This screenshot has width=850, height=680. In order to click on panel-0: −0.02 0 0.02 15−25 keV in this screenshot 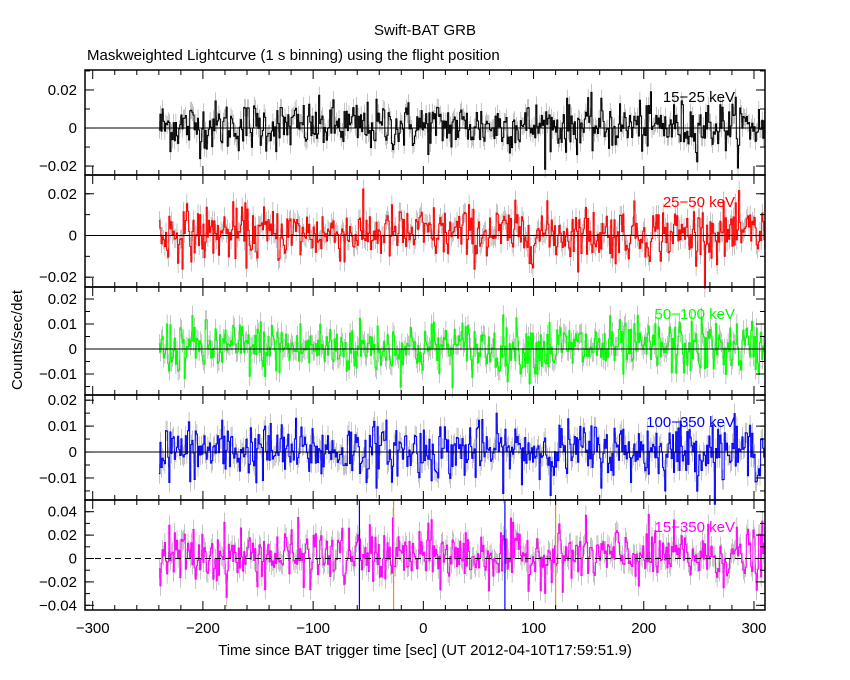, I will do `click(402, 123)`.